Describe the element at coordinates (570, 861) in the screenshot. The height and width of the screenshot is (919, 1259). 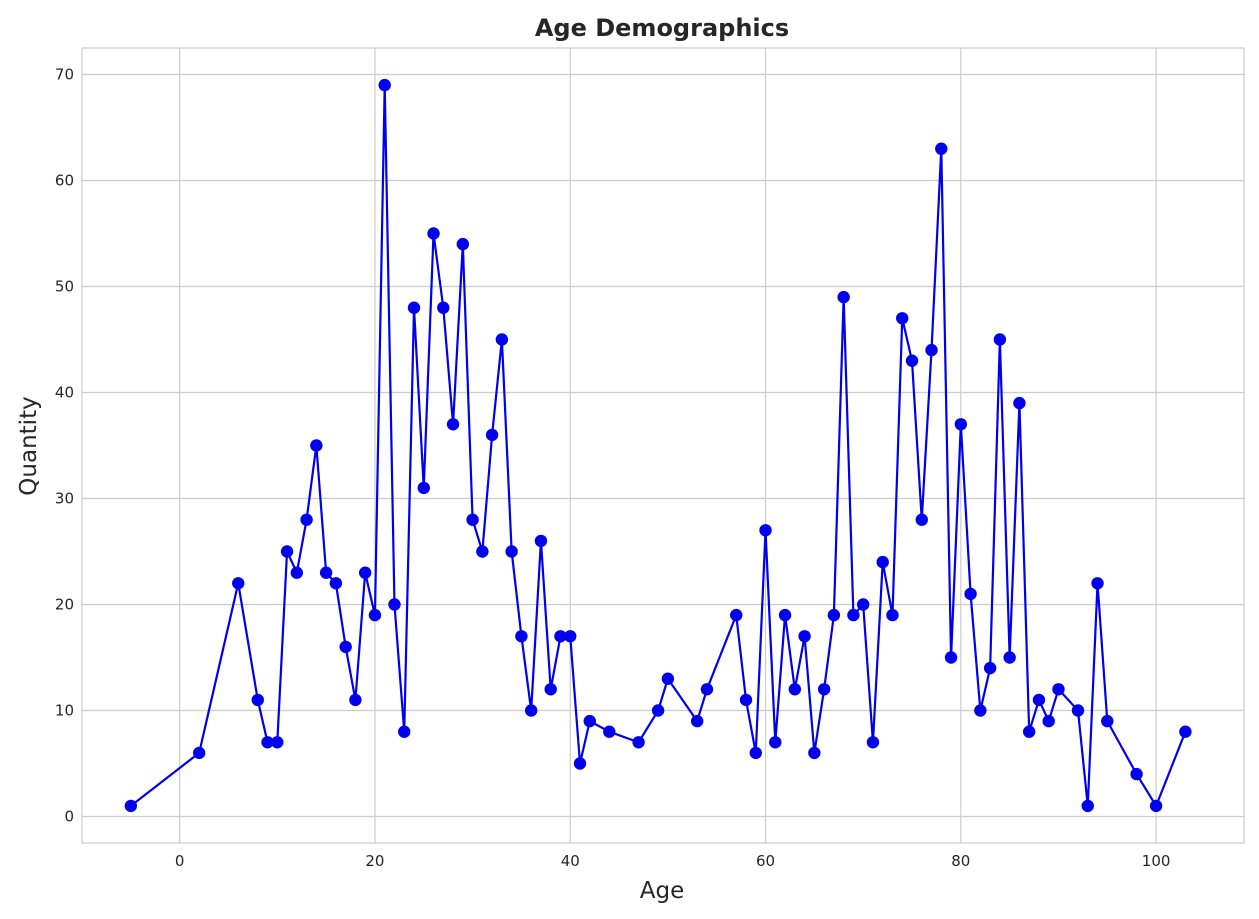
I see `x-tick-label: 40` at that location.